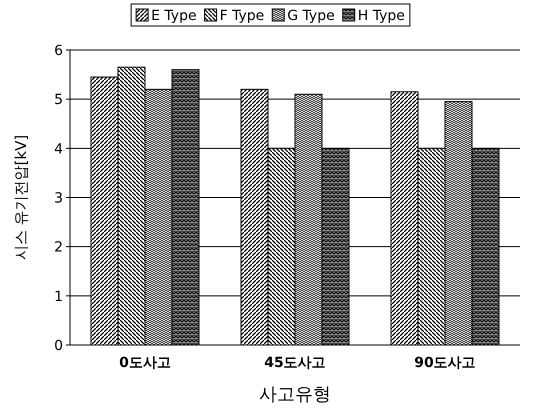 This screenshot has height=412, width=541. What do you see at coordinates (21, 197) in the screenshot?
I see `y-axis-title: 시스 유기전압[kV]` at bounding box center [21, 197].